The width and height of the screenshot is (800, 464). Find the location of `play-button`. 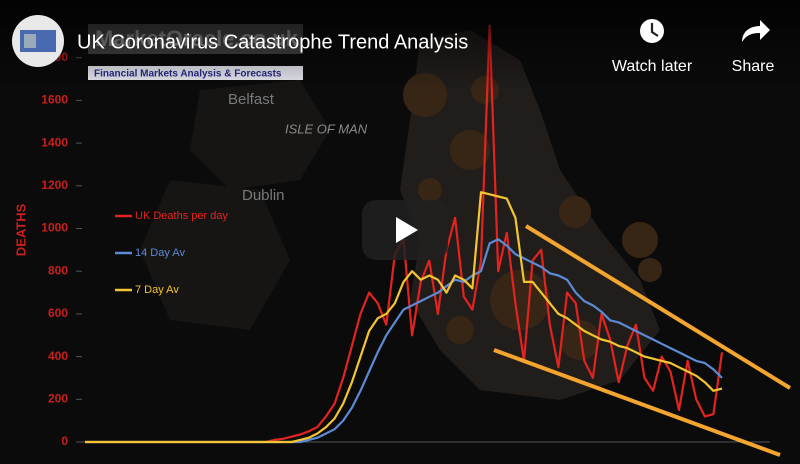

play-button is located at coordinates (405, 230).